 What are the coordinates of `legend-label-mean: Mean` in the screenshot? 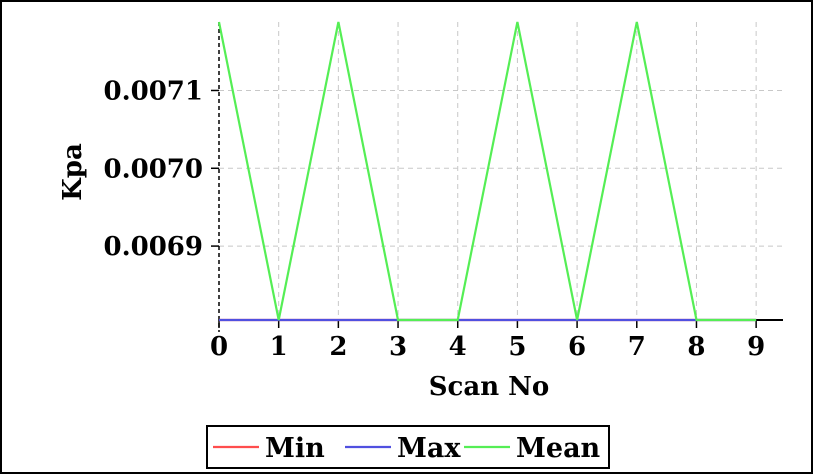 It's located at (558, 448).